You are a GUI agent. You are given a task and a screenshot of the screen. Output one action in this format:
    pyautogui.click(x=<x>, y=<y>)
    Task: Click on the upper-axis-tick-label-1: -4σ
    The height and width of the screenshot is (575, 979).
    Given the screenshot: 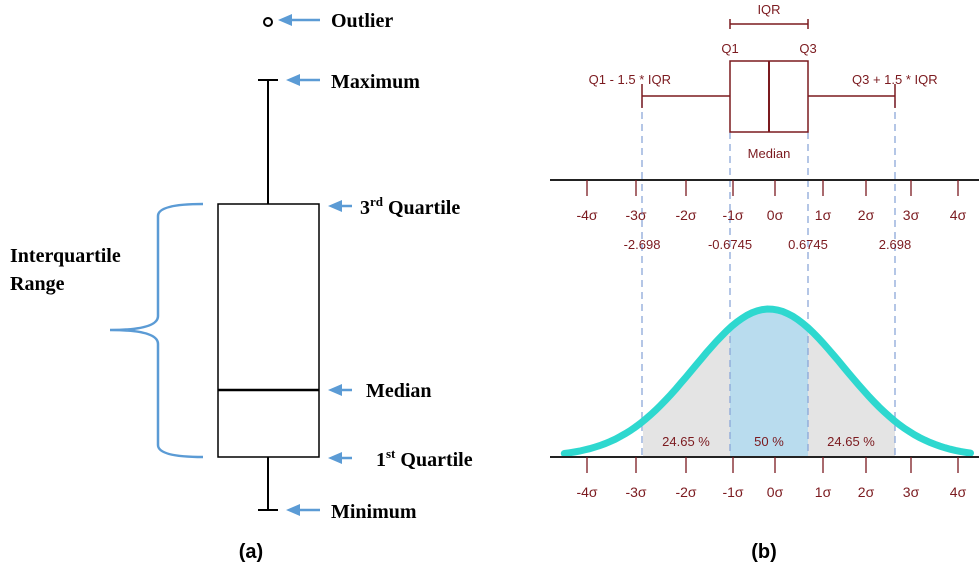 What is the action you would take?
    pyautogui.click(x=586, y=215)
    